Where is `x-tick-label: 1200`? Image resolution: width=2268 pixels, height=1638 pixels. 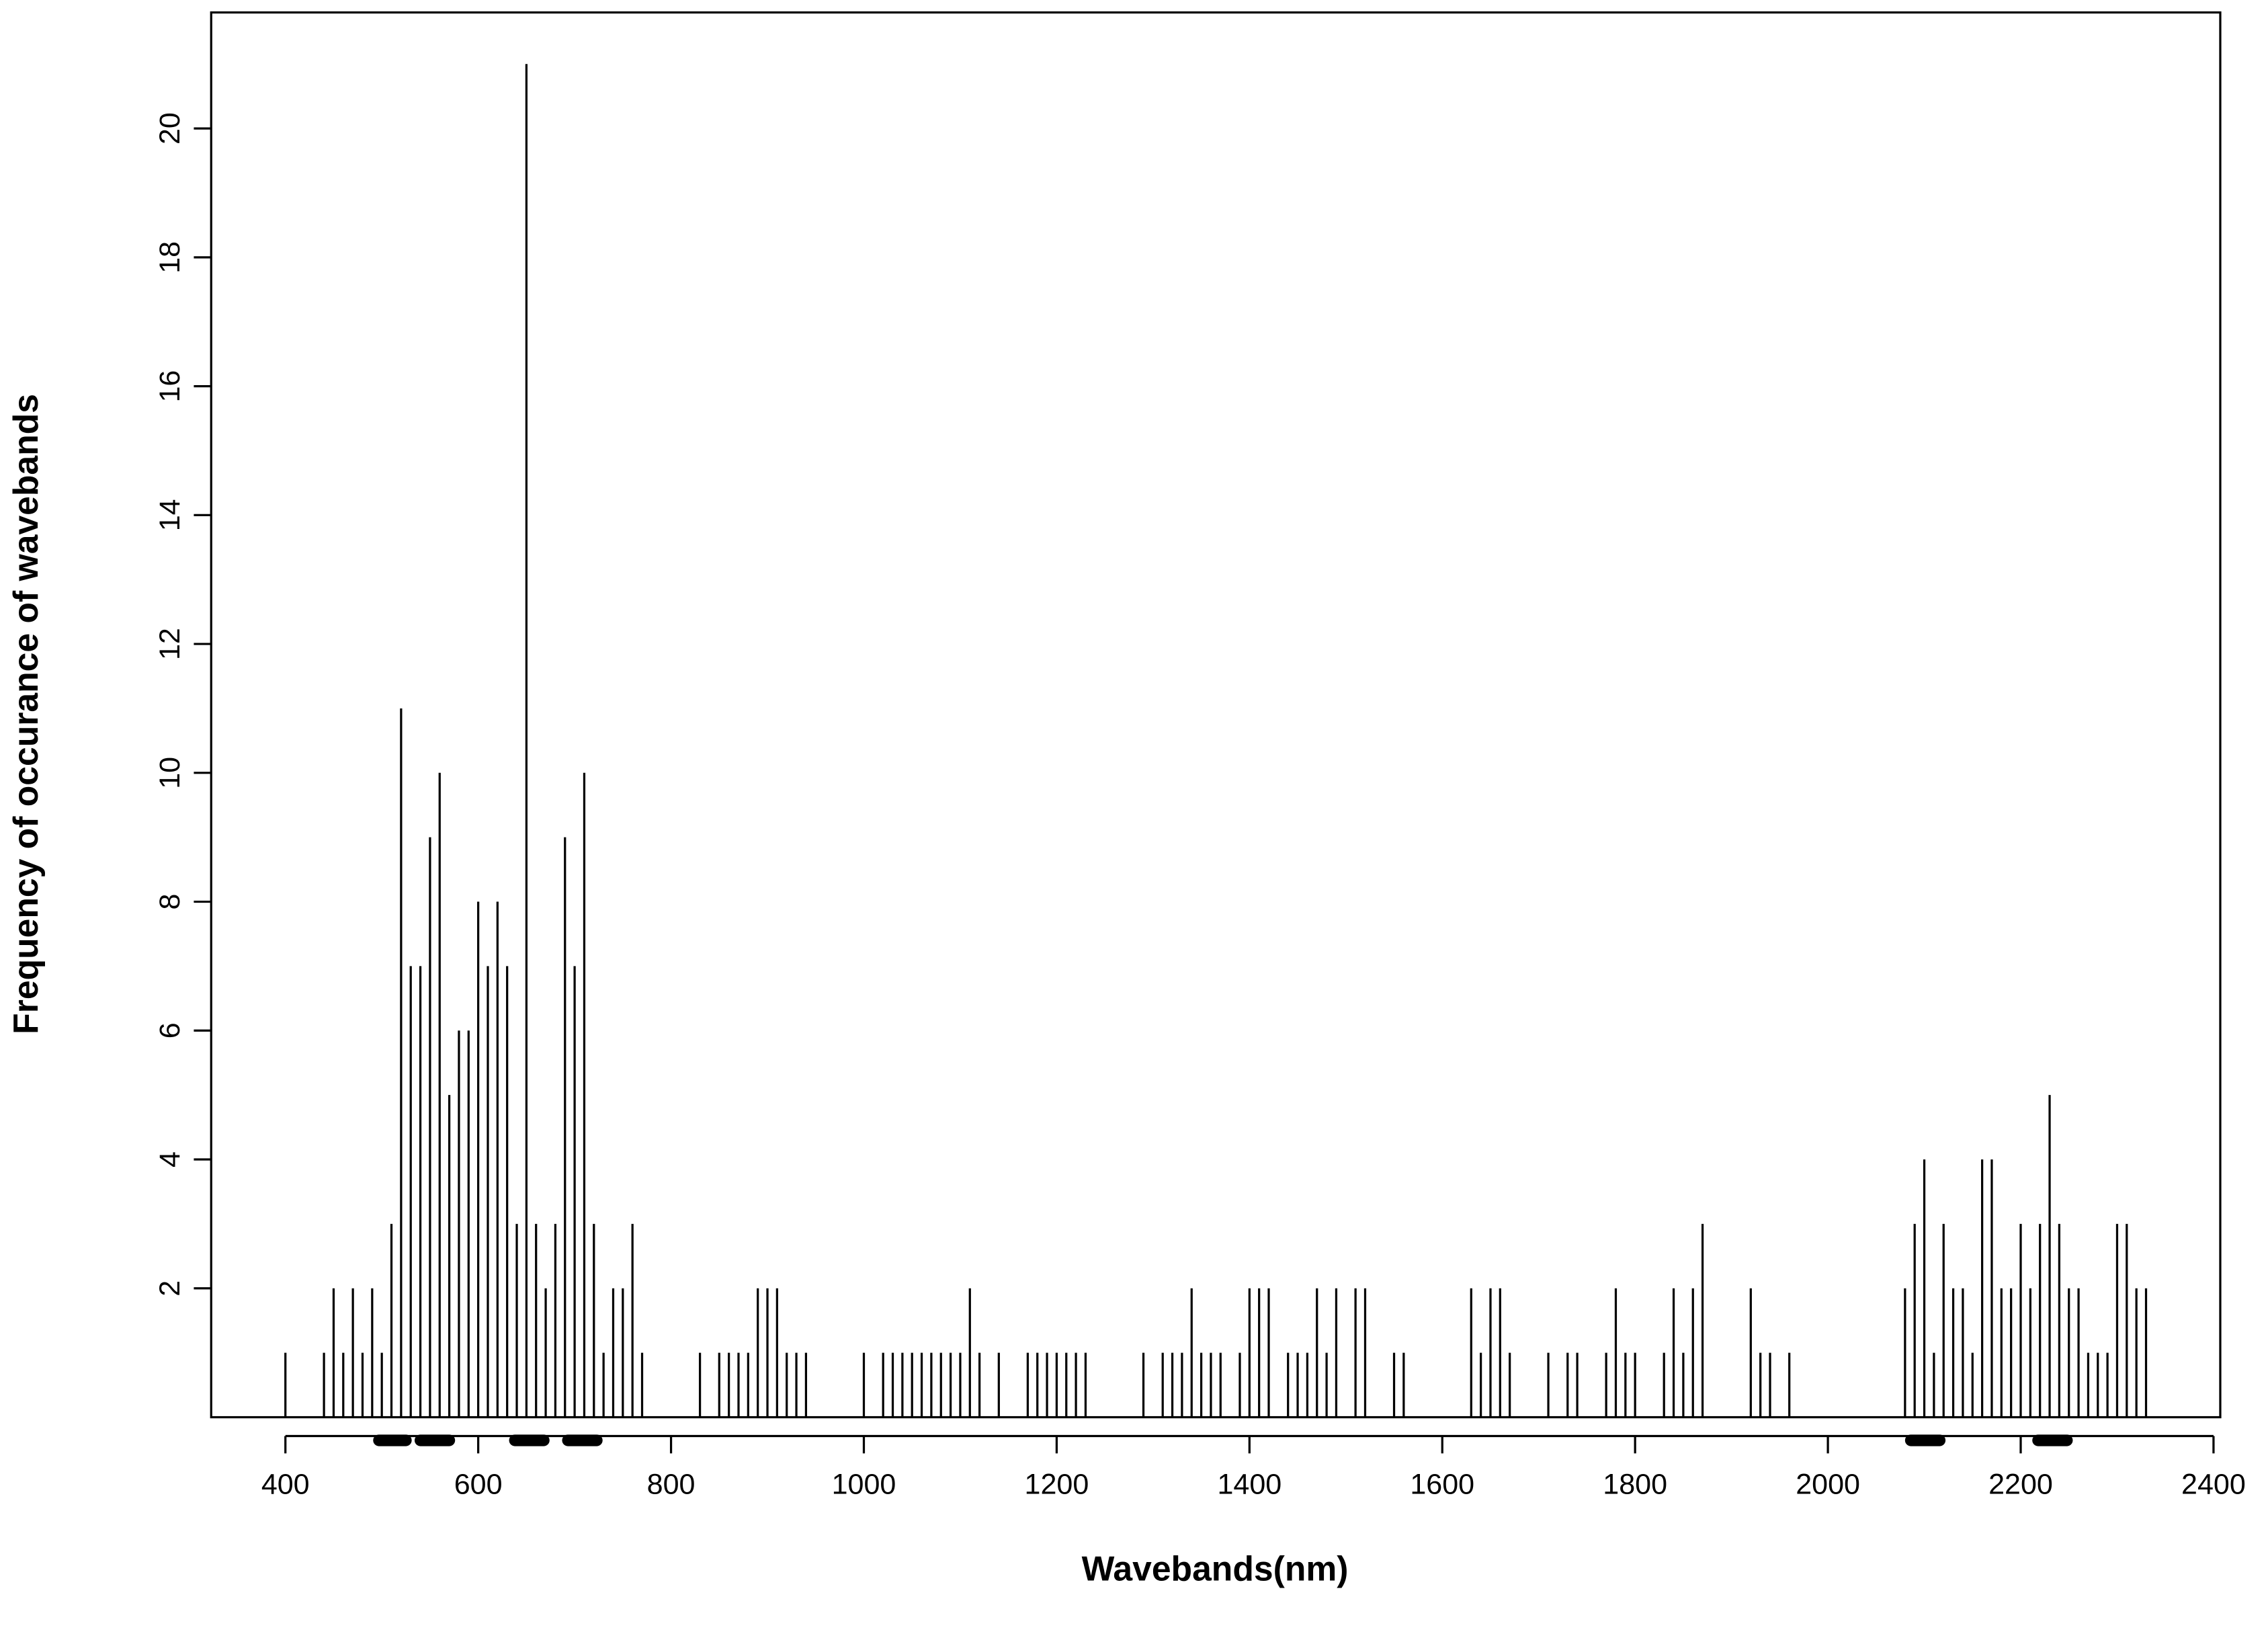 x-tick-label: 1200 is located at coordinates (1057, 1485).